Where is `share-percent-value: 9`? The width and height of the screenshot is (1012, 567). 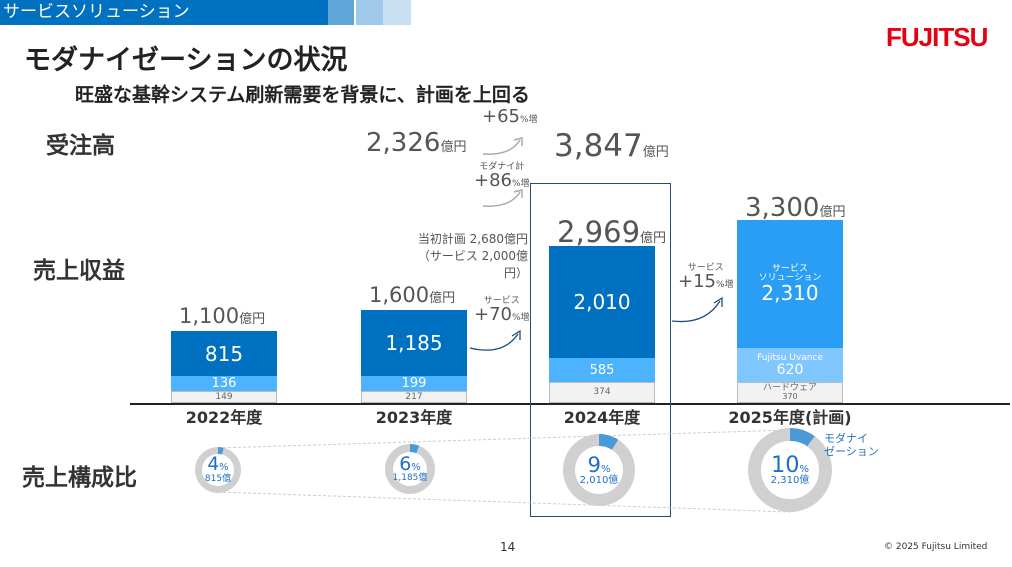 share-percent-value: 9 is located at coordinates (594, 465).